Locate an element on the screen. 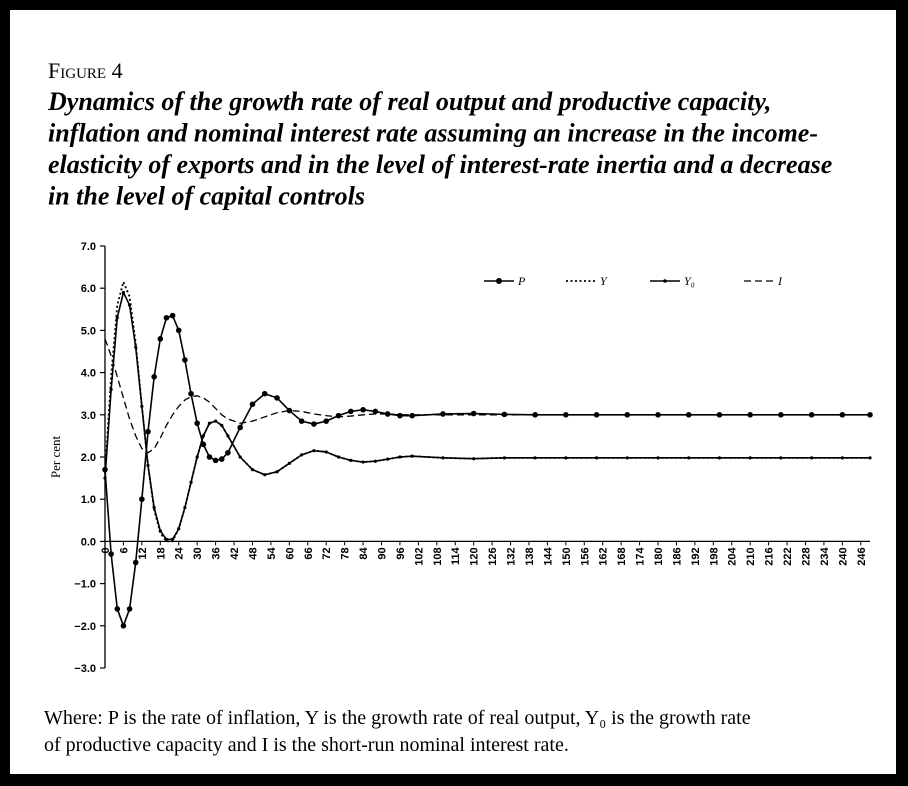 The image size is (908, 786). x-tick-label: 120 is located at coordinates (475, 556).